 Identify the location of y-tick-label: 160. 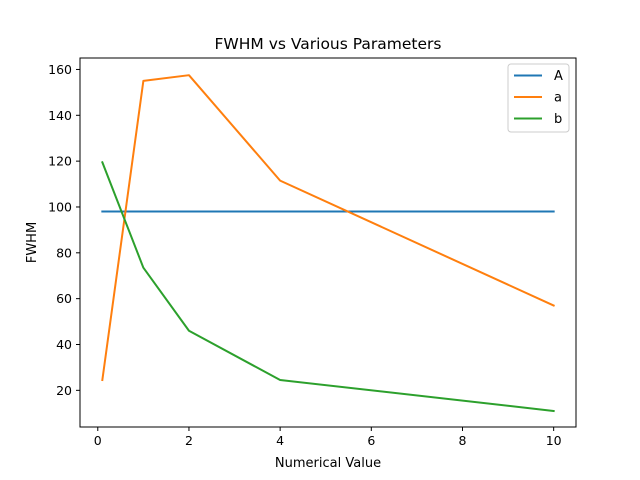
(60, 69).